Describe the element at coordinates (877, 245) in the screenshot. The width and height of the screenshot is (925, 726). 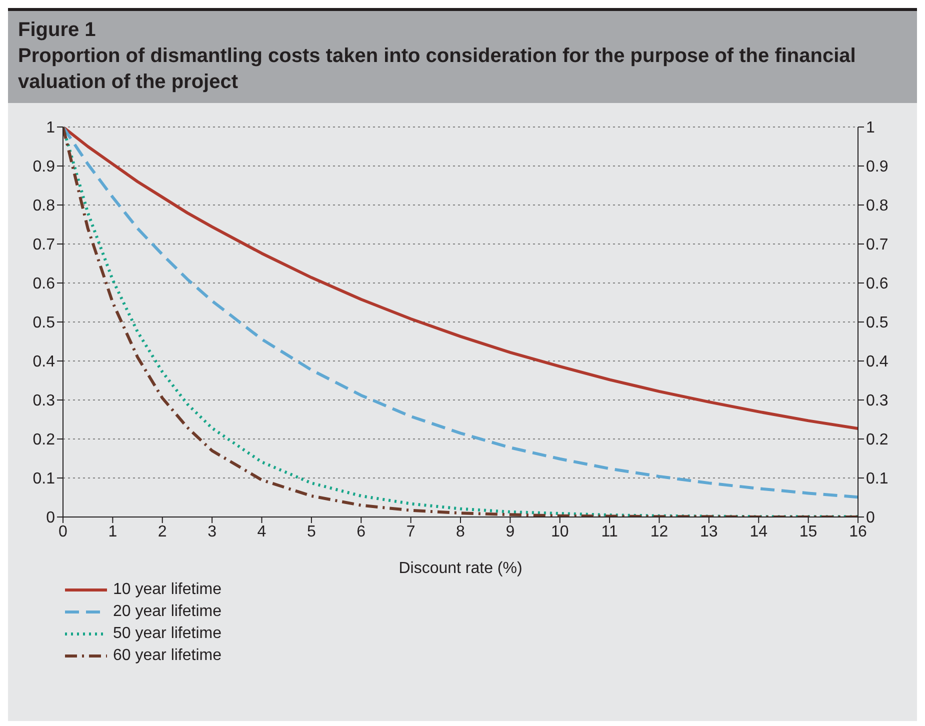
I see `y2-tick-label: 0.7` at that location.